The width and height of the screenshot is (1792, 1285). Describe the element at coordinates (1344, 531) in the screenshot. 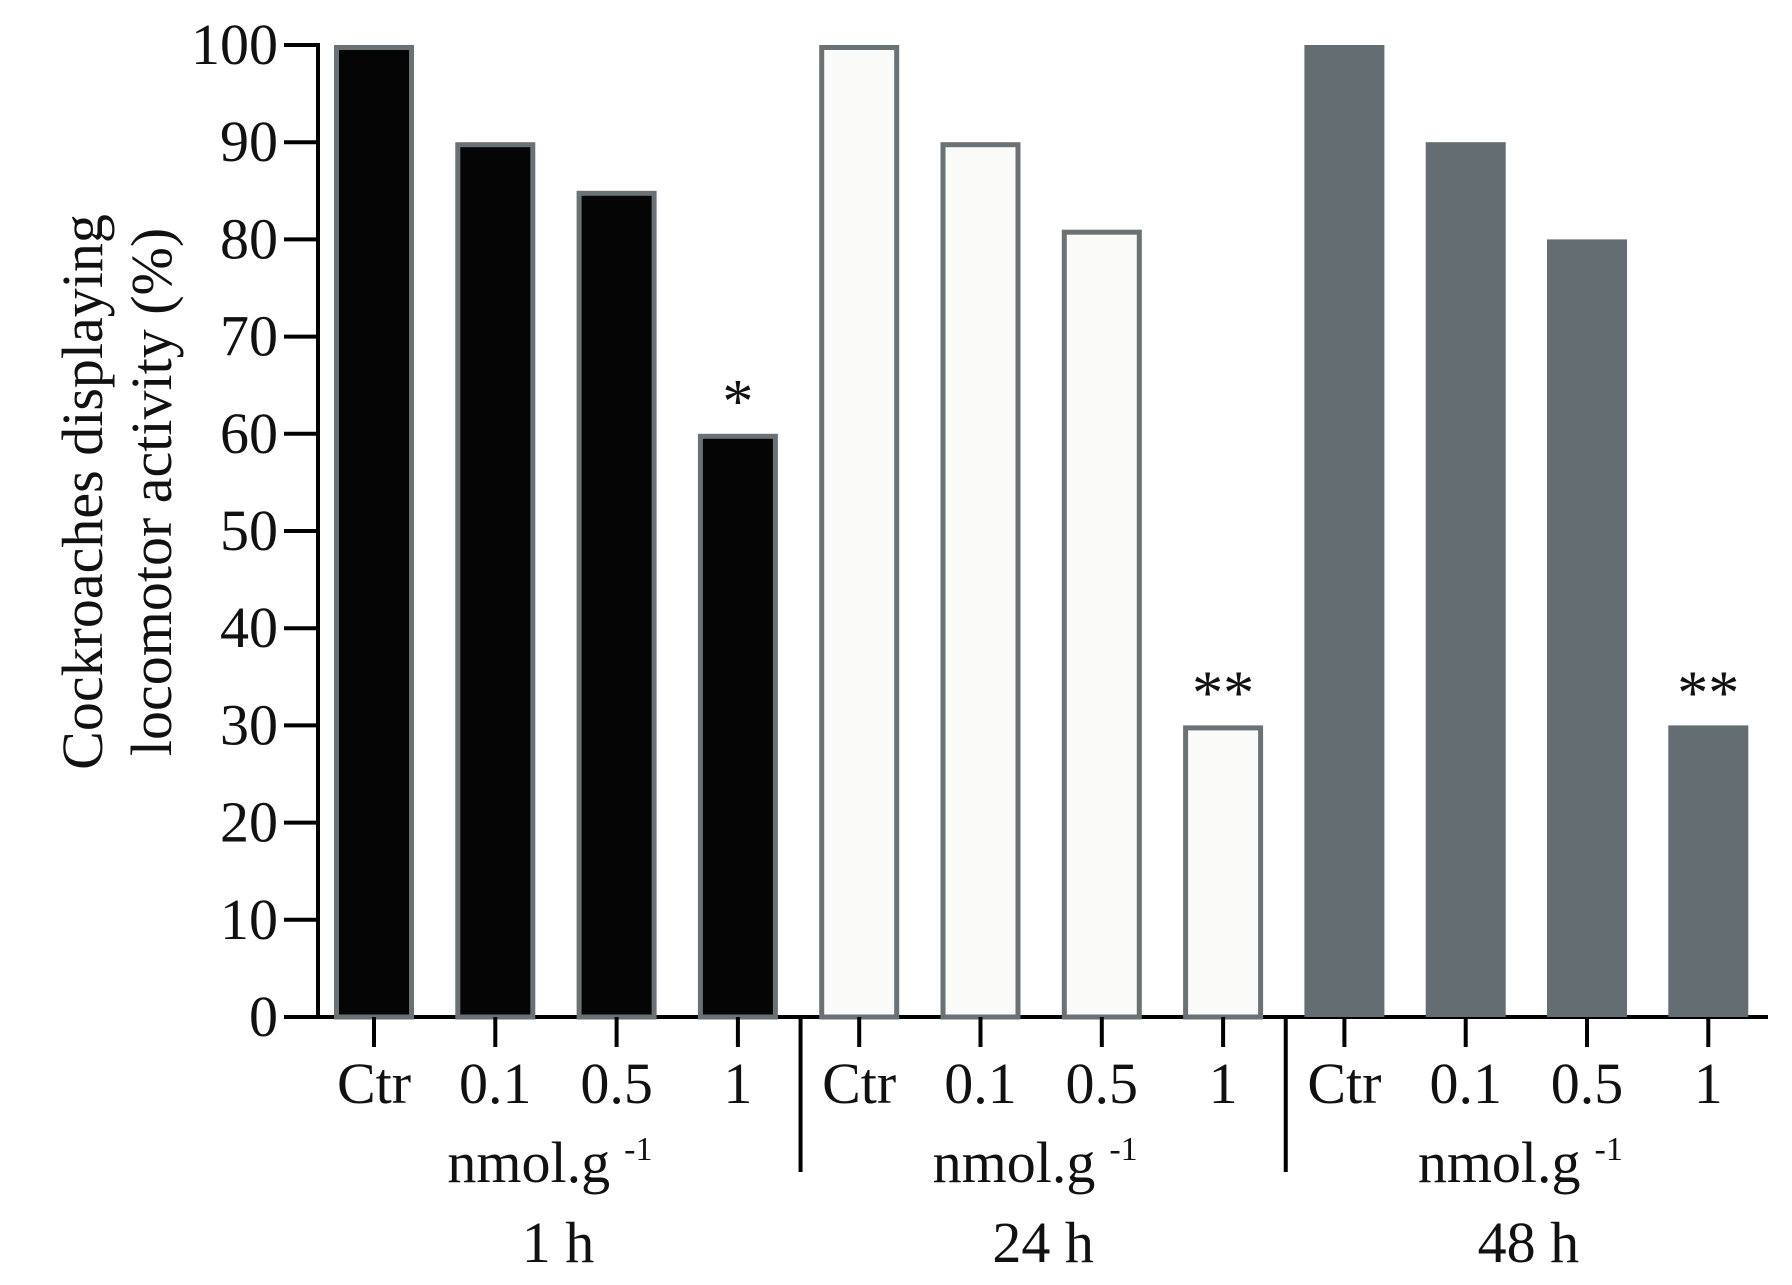

I see `bar-48h-Ctr` at that location.